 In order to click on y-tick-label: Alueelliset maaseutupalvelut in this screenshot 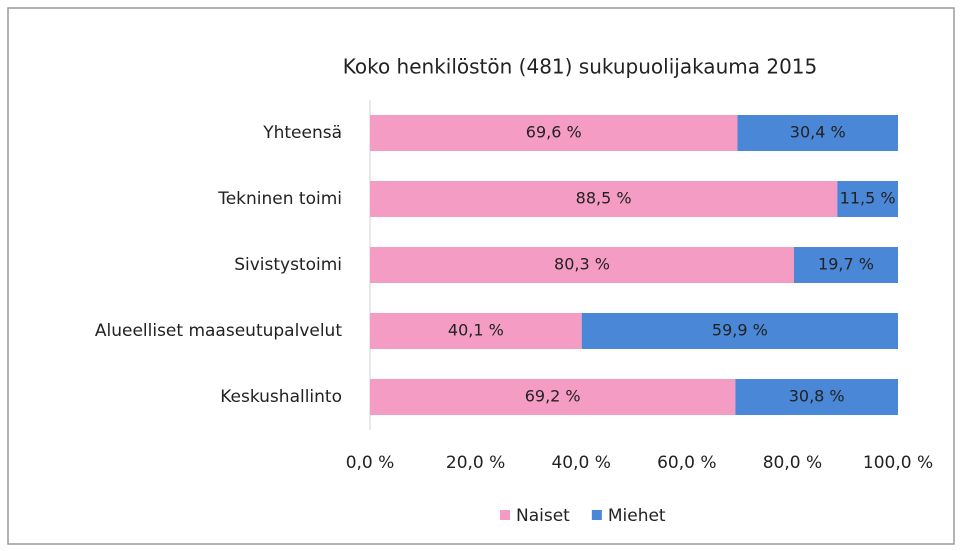, I will do `click(218, 331)`.